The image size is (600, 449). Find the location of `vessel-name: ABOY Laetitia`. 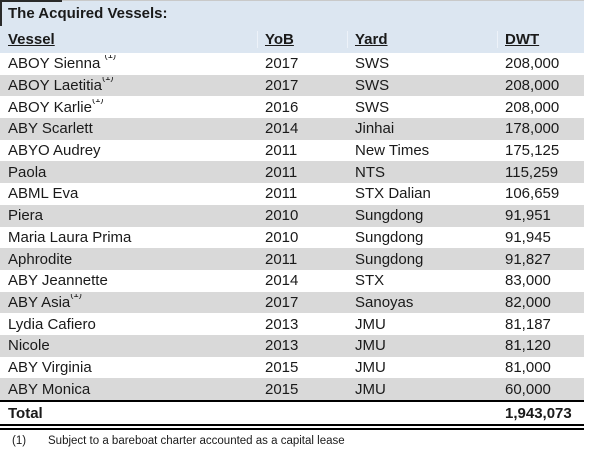

vessel-name: ABOY Laetitia is located at coordinates (55, 86).